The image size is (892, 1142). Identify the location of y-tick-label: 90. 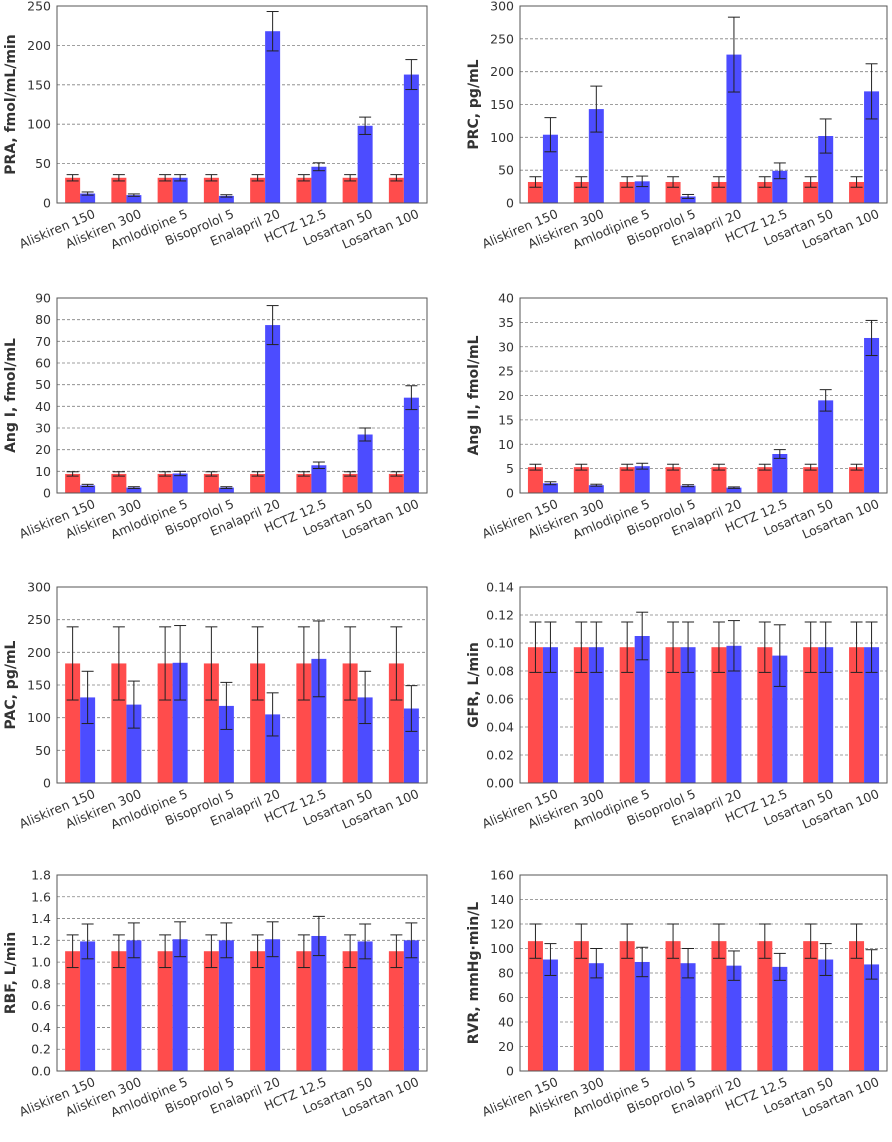
(43, 298).